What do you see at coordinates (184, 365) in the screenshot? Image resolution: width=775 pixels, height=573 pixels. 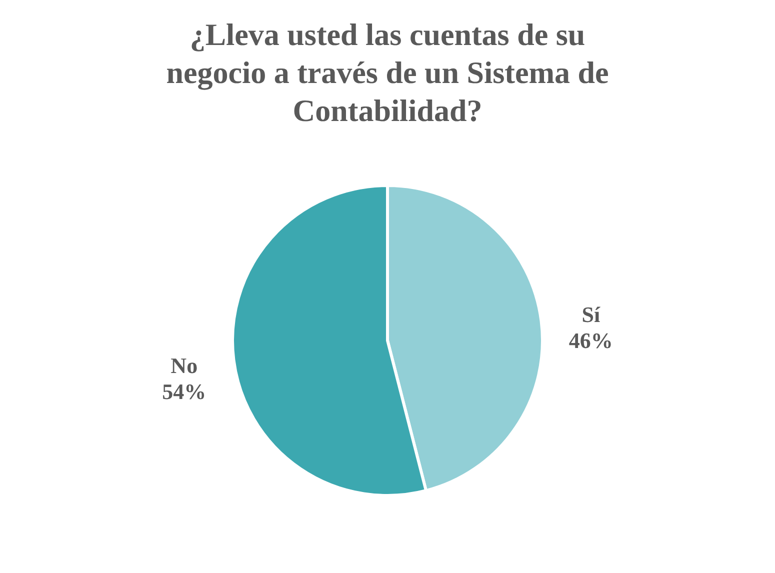 I see `slice-label: No` at bounding box center [184, 365].